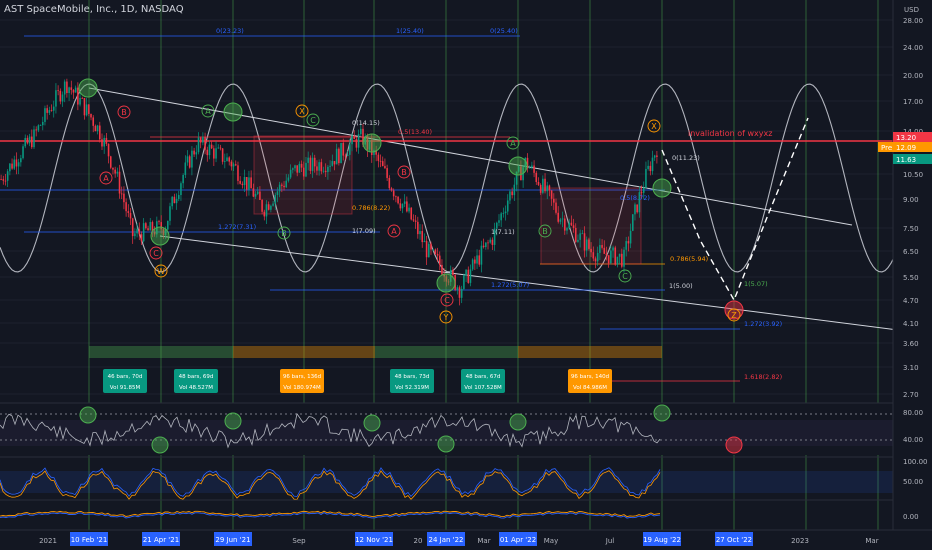  What do you see at coordinates (446, 429) in the screenshot?
I see `rsi-pane` at bounding box center [446, 429].